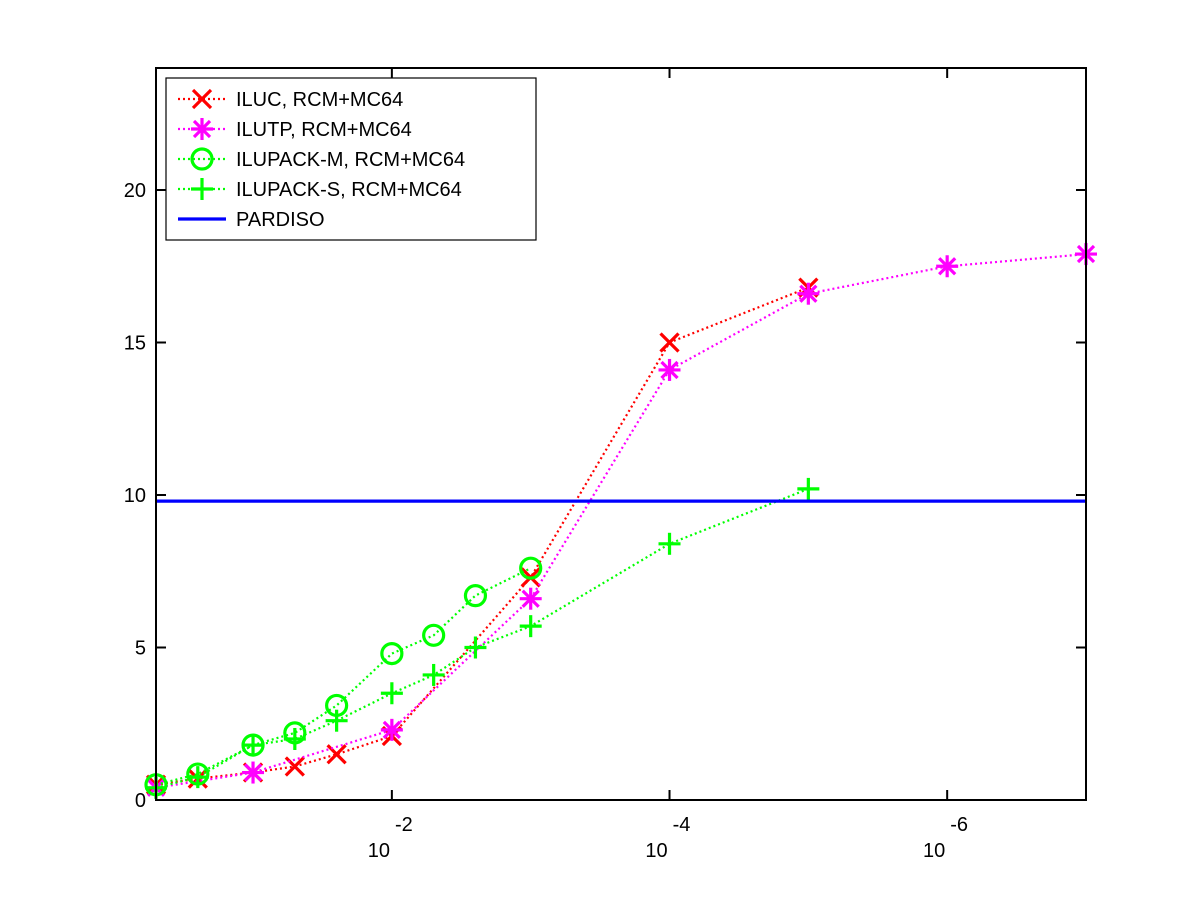 This screenshot has width=1200, height=900. I want to click on legend-item-ilupack-s-rcm-mc64: ILUPACK-S, RCM+MC64, so click(320, 189).